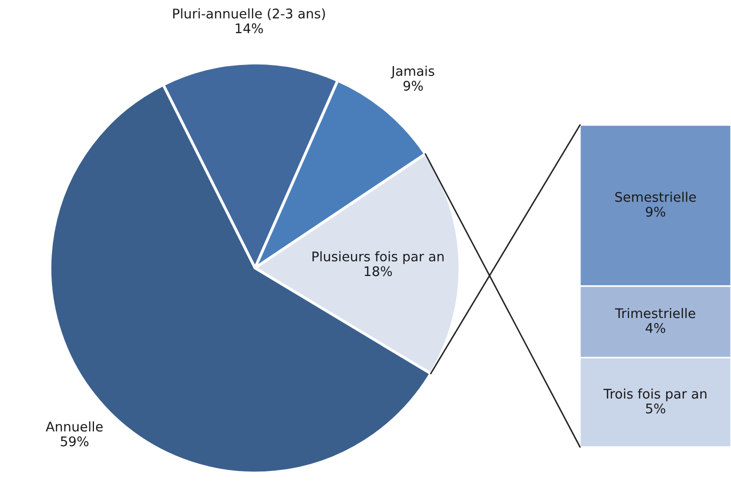  Describe the element at coordinates (412, 72) in the screenshot. I see `slice-label: Jamais` at that location.